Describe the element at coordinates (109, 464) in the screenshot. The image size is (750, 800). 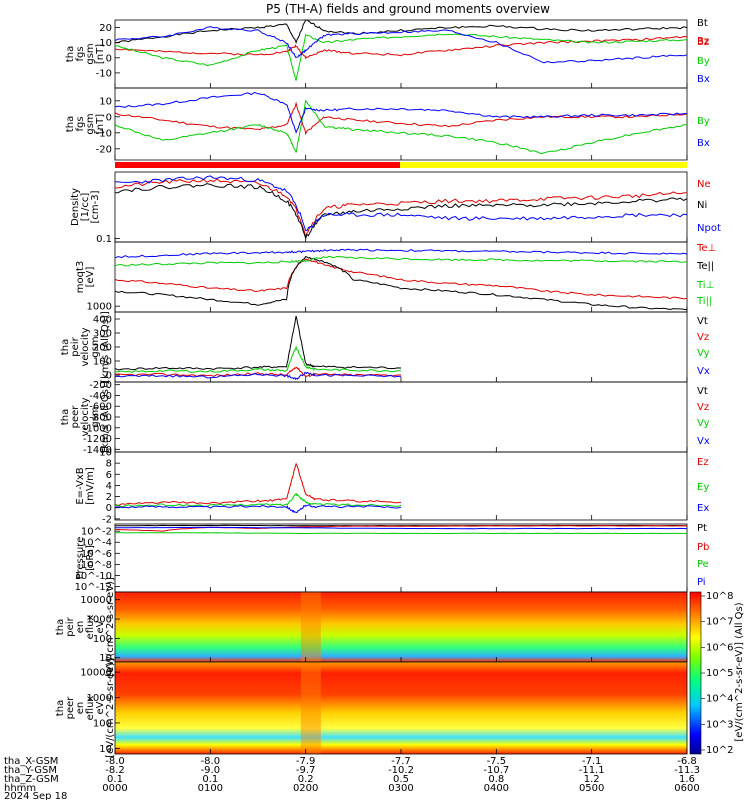
I see `y-tick-label: 8` at that location.